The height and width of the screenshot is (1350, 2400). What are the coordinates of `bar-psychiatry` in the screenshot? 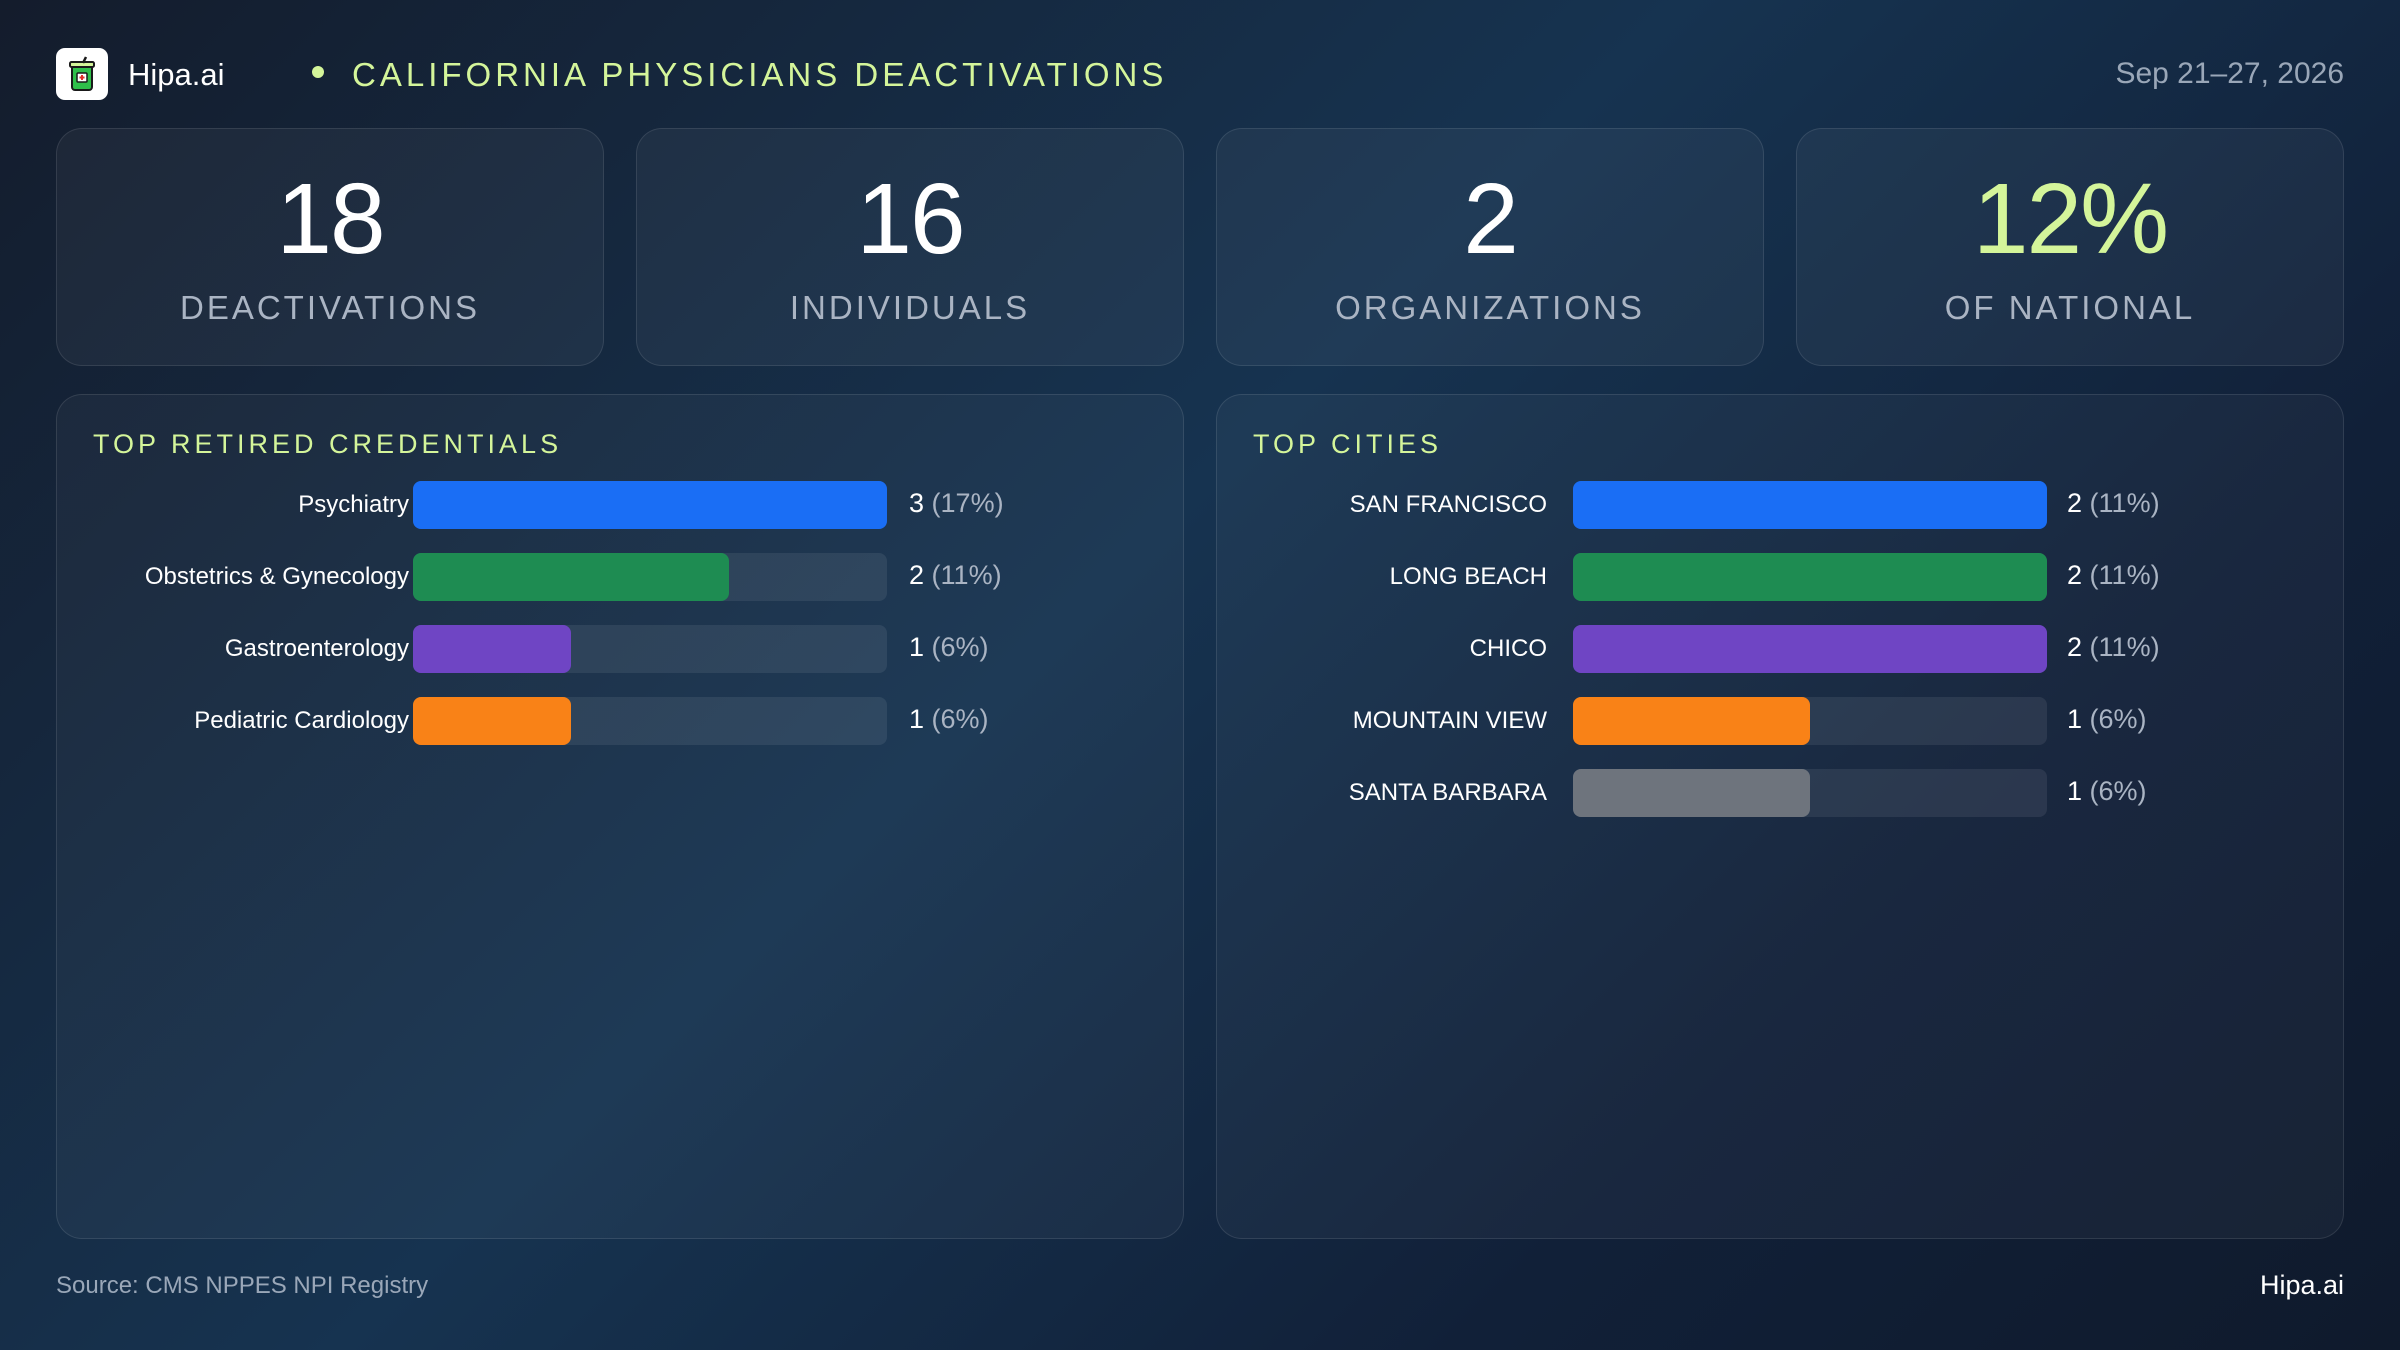 It's located at (650, 505).